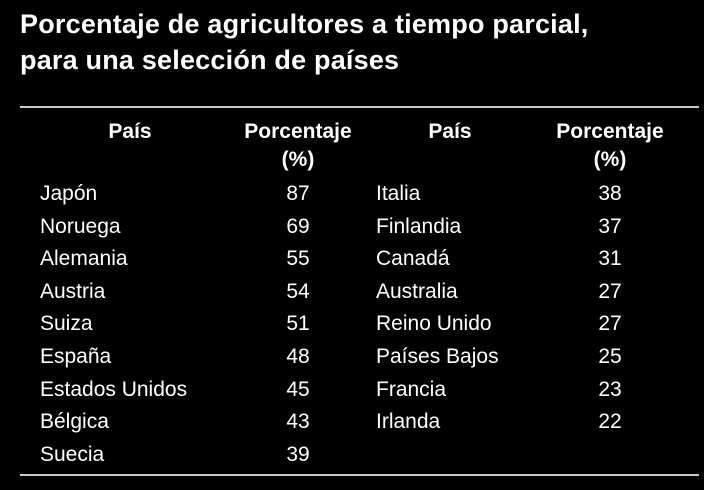  I want to click on table-top-rule, so click(359, 107).